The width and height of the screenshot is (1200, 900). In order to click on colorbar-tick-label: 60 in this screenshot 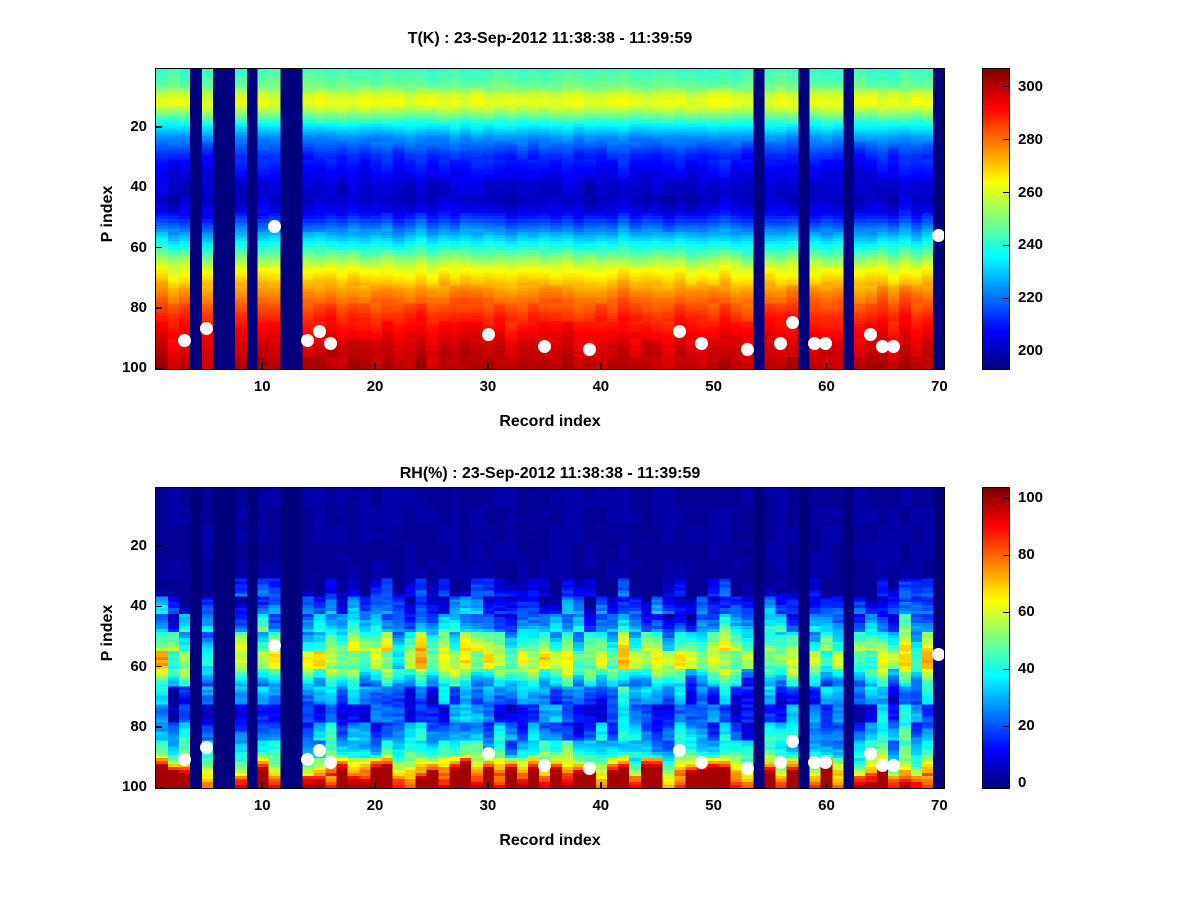, I will do `click(1026, 612)`.